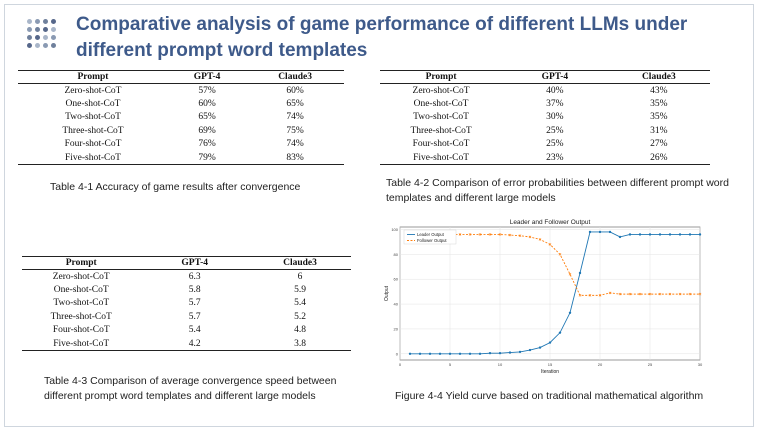  I want to click on legend-label: Leader Output, so click(431, 234).